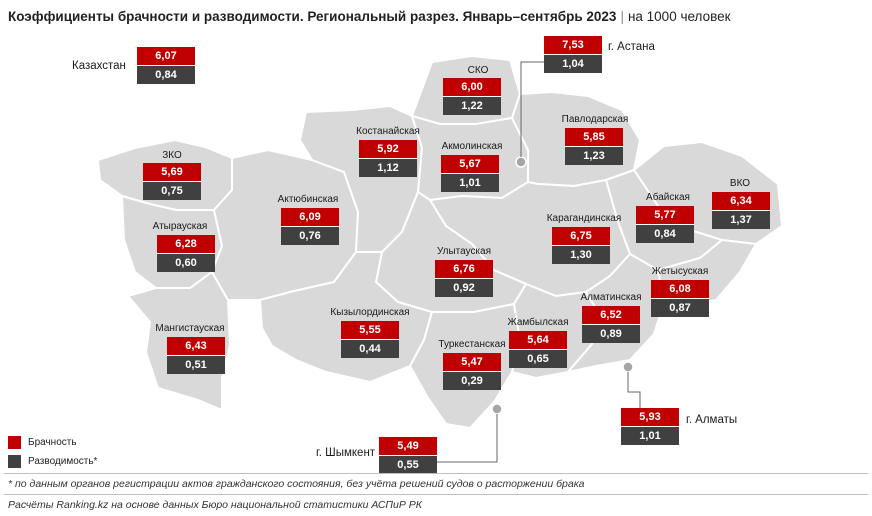 The image size is (872, 516). I want to click on label-abay: Абайская, so click(668, 197).